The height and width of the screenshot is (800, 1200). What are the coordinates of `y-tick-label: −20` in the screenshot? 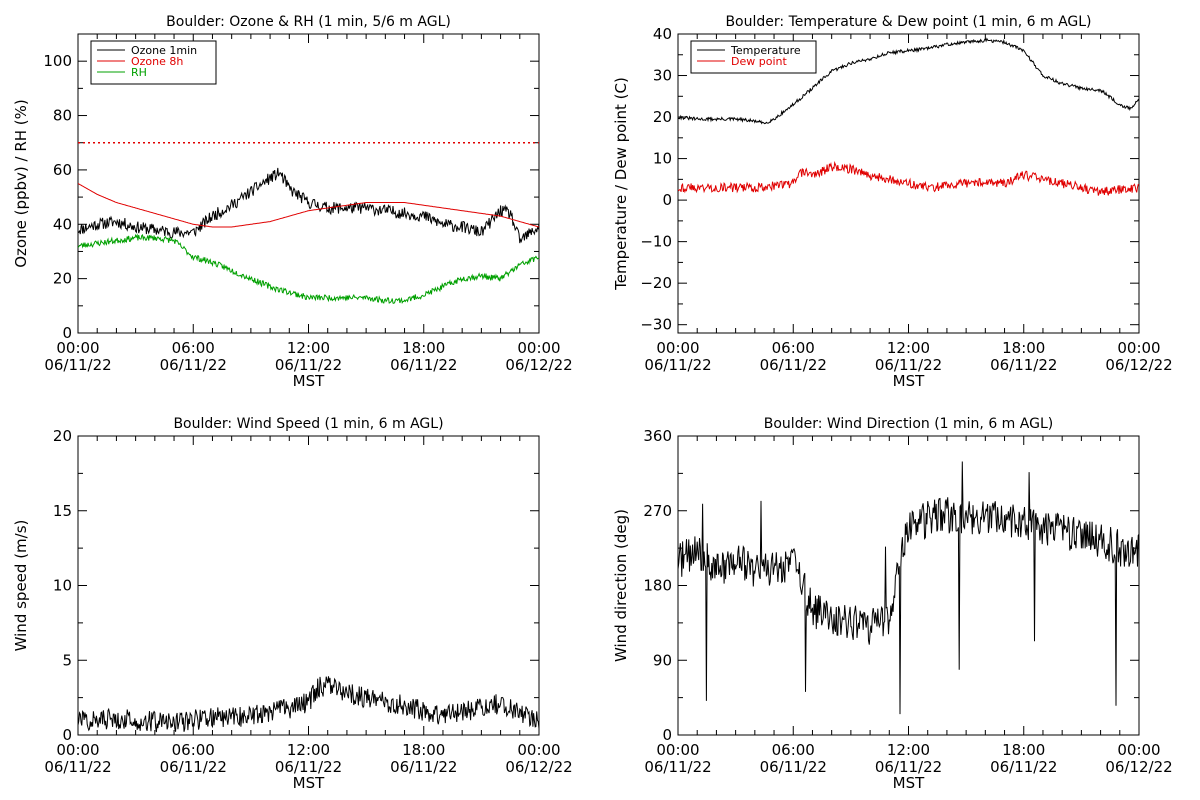 It's located at (656, 283).